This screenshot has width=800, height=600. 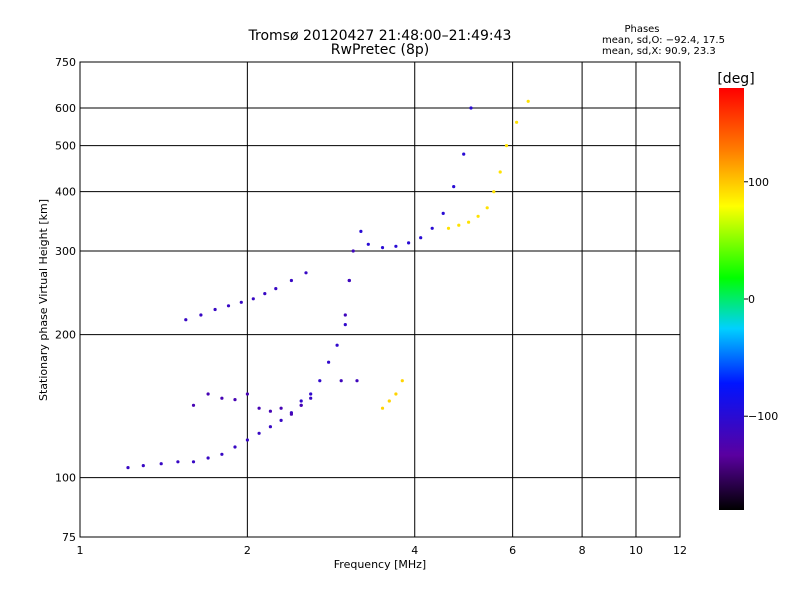 I want to click on phase-stats-line-o: mean, sd,O: −92.4, 17.5, so click(x=663, y=40).